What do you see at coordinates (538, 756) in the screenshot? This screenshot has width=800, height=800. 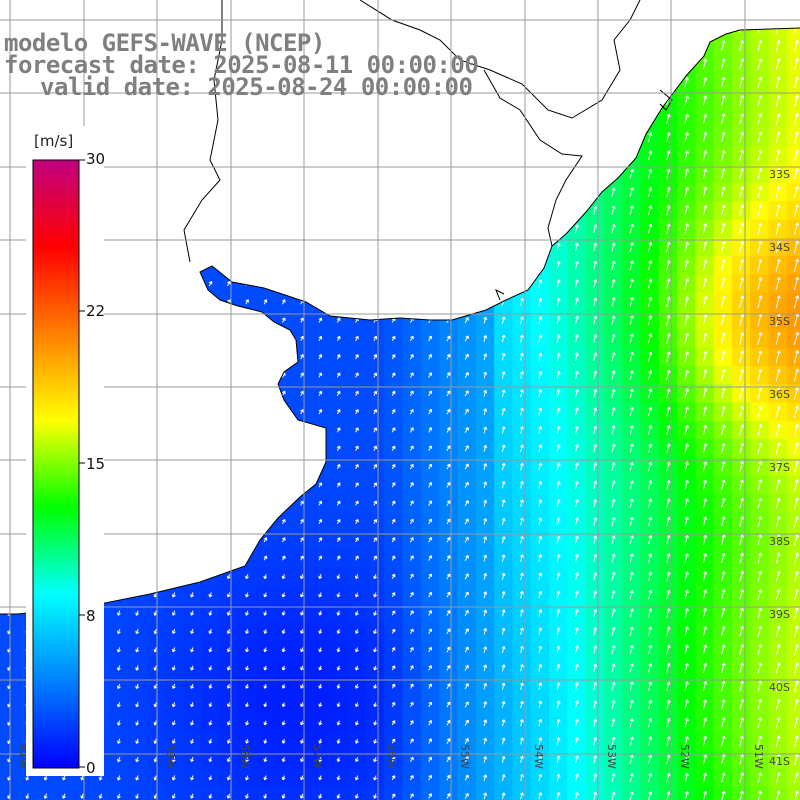 I see `lon-label: 54W` at bounding box center [538, 756].